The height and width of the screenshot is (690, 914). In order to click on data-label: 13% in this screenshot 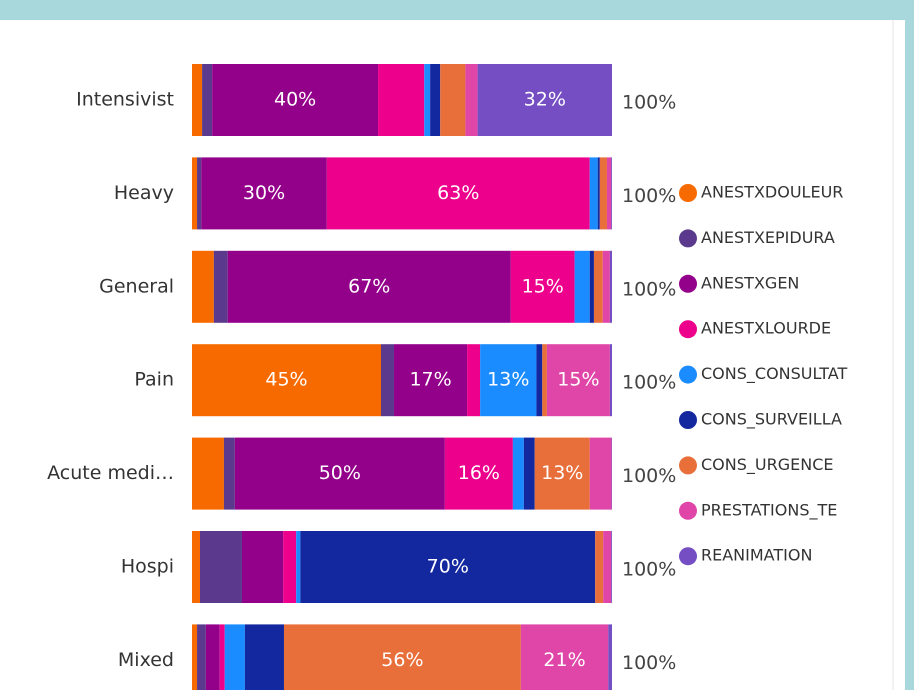, I will do `click(508, 380)`.